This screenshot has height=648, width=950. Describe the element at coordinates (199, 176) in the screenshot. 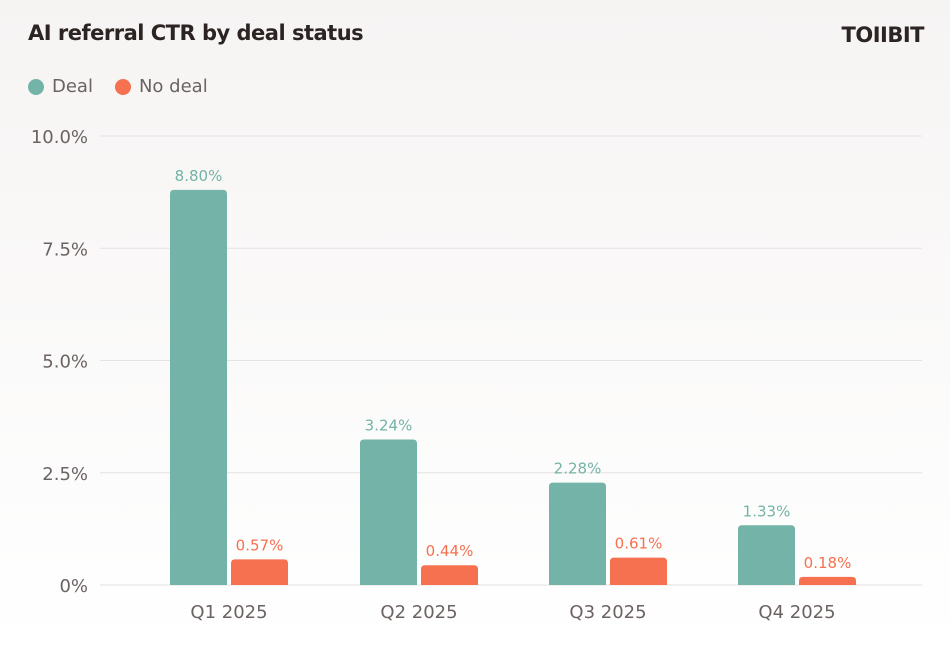

I see `data-label: 8.80%` at that location.